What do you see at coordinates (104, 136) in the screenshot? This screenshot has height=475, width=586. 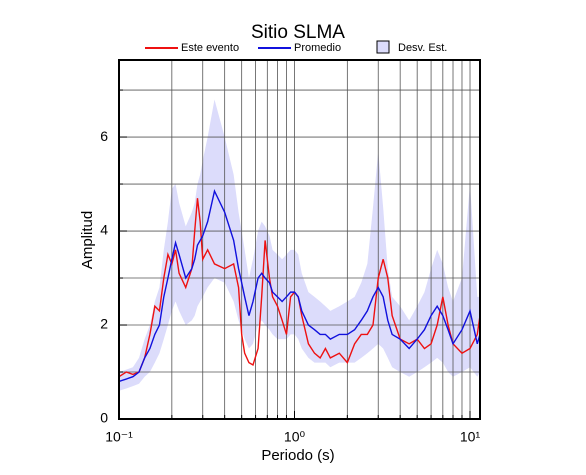 I see `y-tick-label: 6` at bounding box center [104, 136].